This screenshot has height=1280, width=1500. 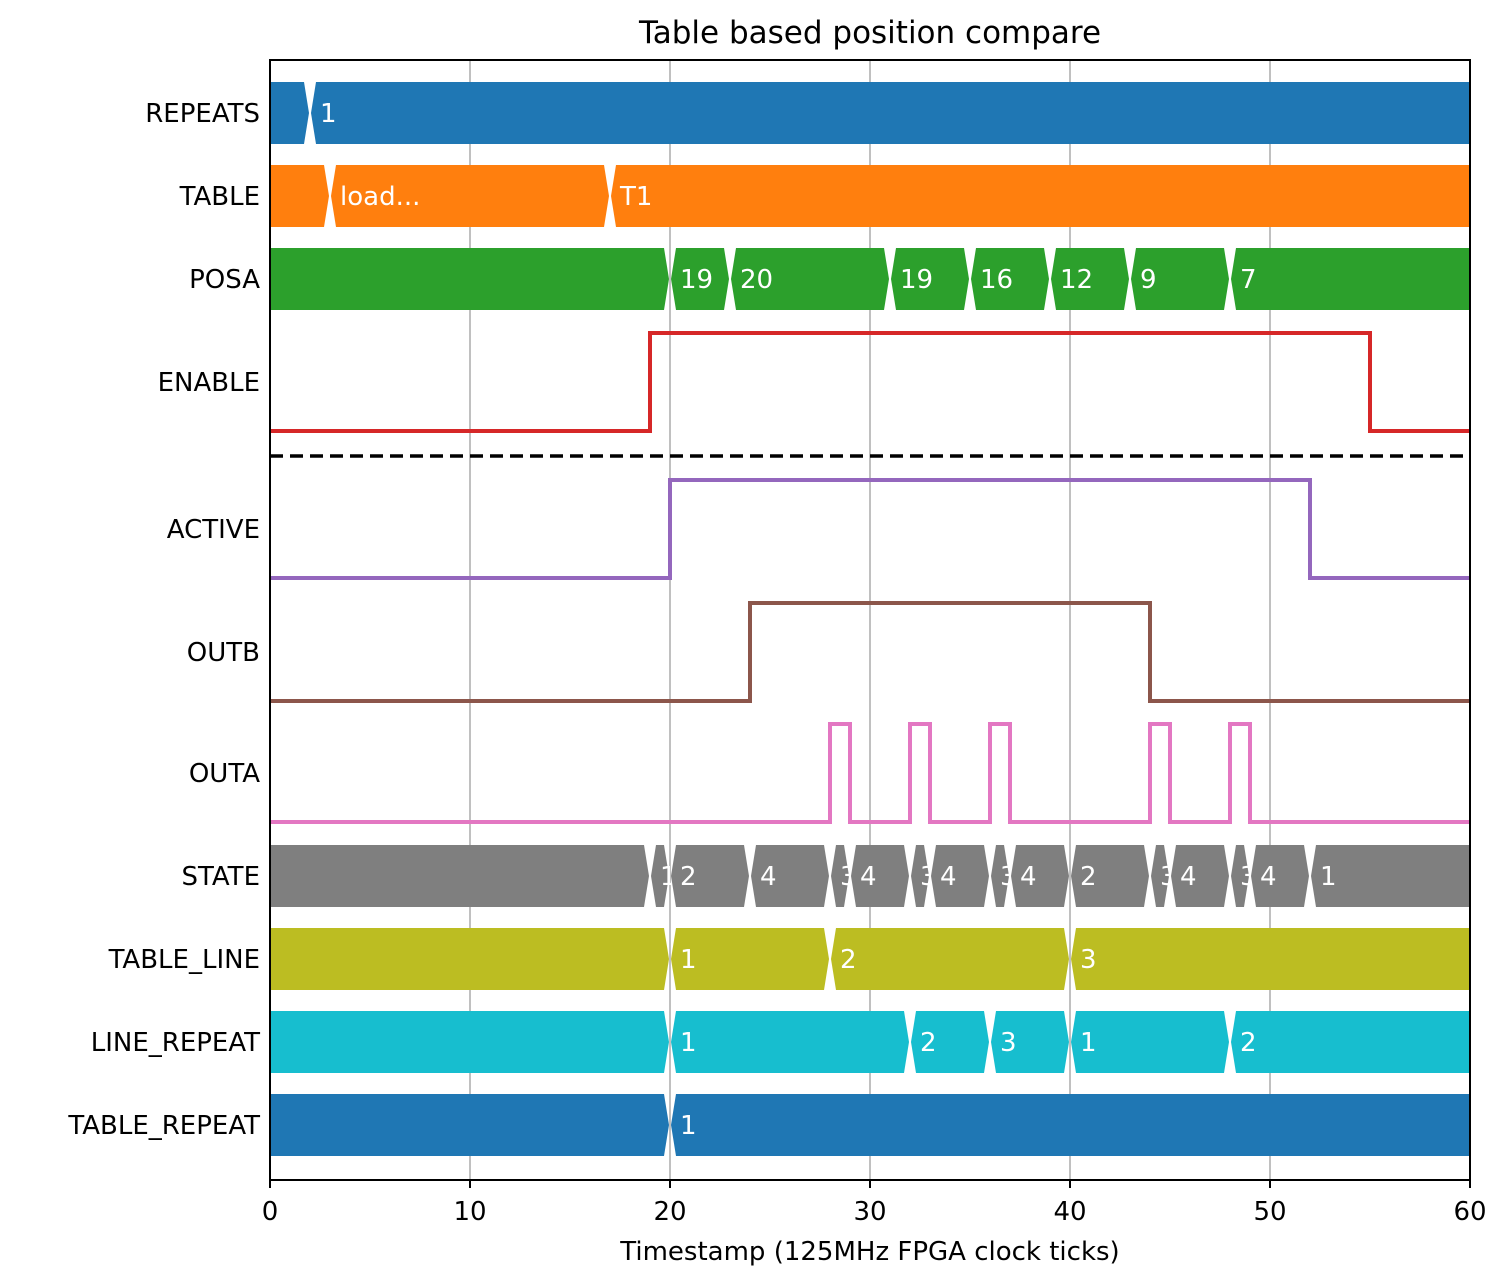 What do you see at coordinates (870, 652) in the screenshot?
I see `outb-waveform` at bounding box center [870, 652].